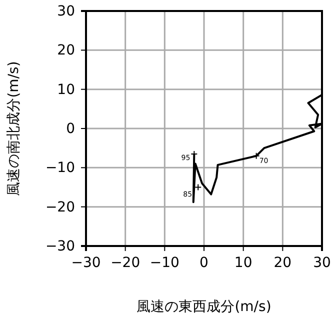 The height and width of the screenshot is (319, 332). I want to click on x-tick-label: 10, so click(243, 262).